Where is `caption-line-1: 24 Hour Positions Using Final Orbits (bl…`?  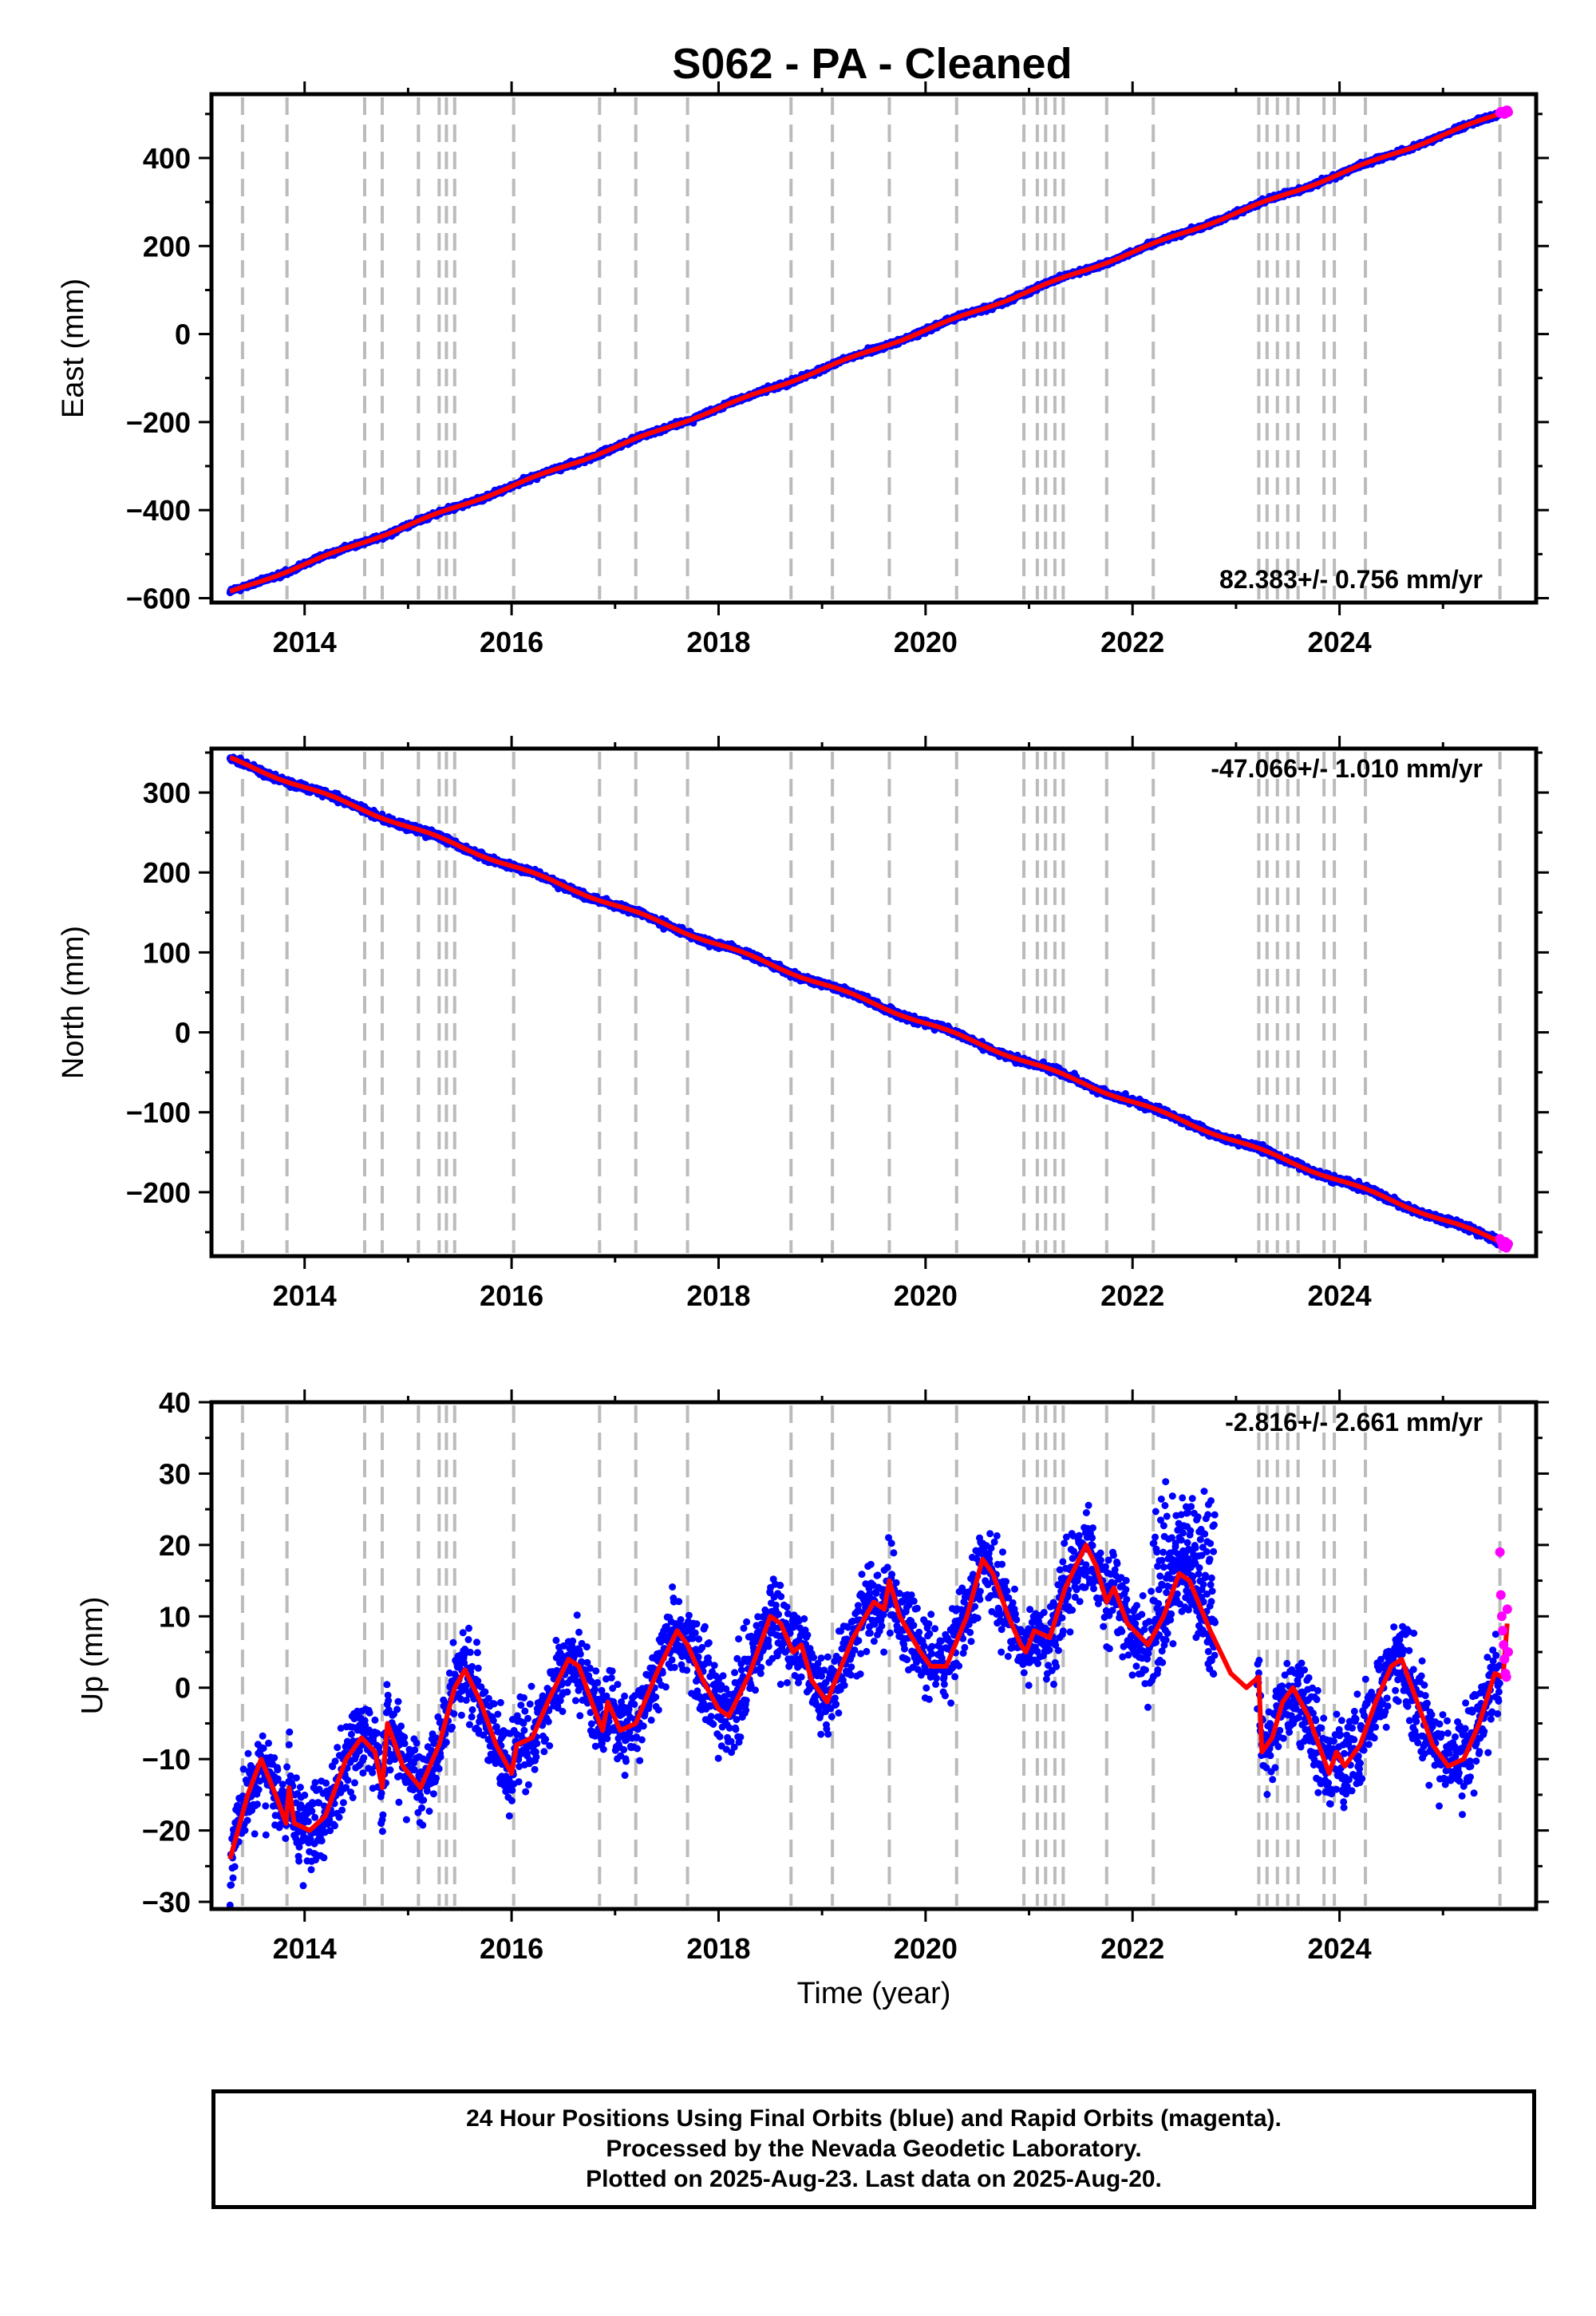 caption-line-1: 24 Hour Positions Using Final Orbits (bl… is located at coordinates (874, 2118).